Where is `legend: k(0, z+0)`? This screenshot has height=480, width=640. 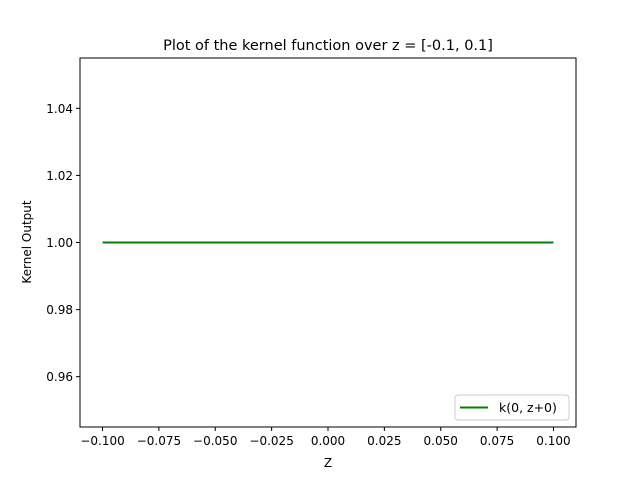
legend: k(0, z+0) is located at coordinates (512, 407).